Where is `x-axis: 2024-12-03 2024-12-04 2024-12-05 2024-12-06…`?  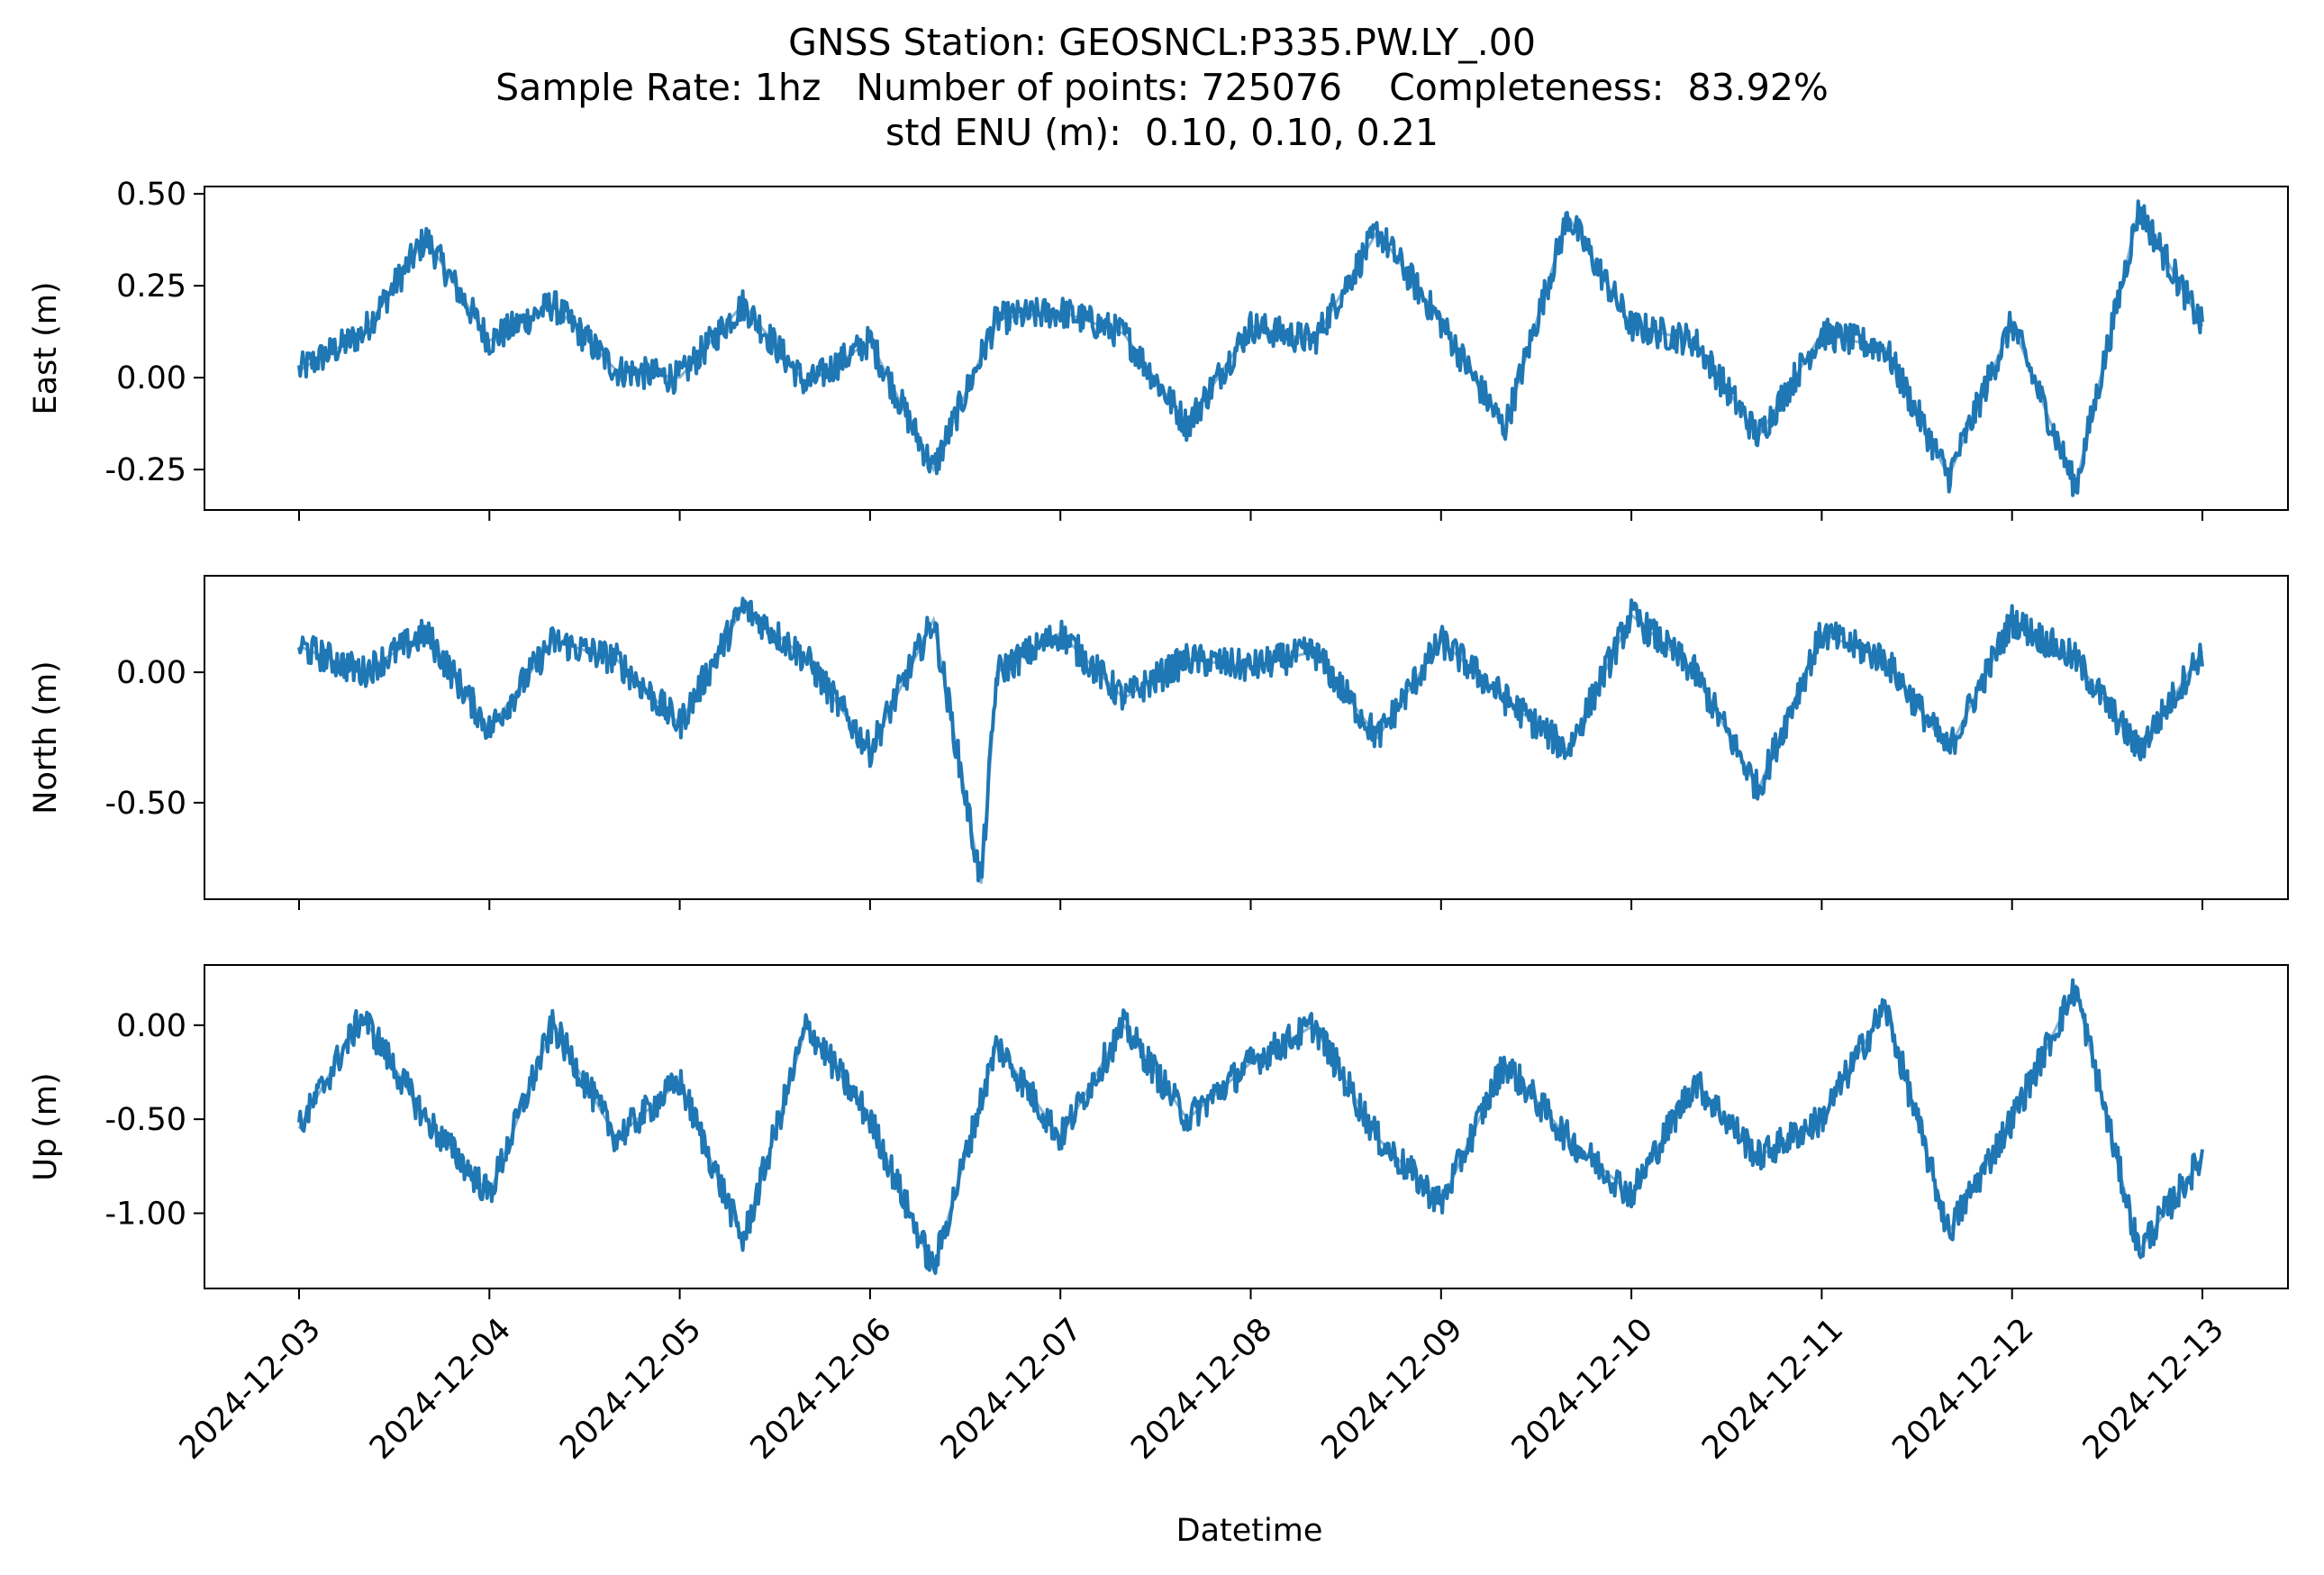
x-axis: 2024-12-03 2024-12-04 2024-12-05 2024-12-06… is located at coordinates (1202, 1389).